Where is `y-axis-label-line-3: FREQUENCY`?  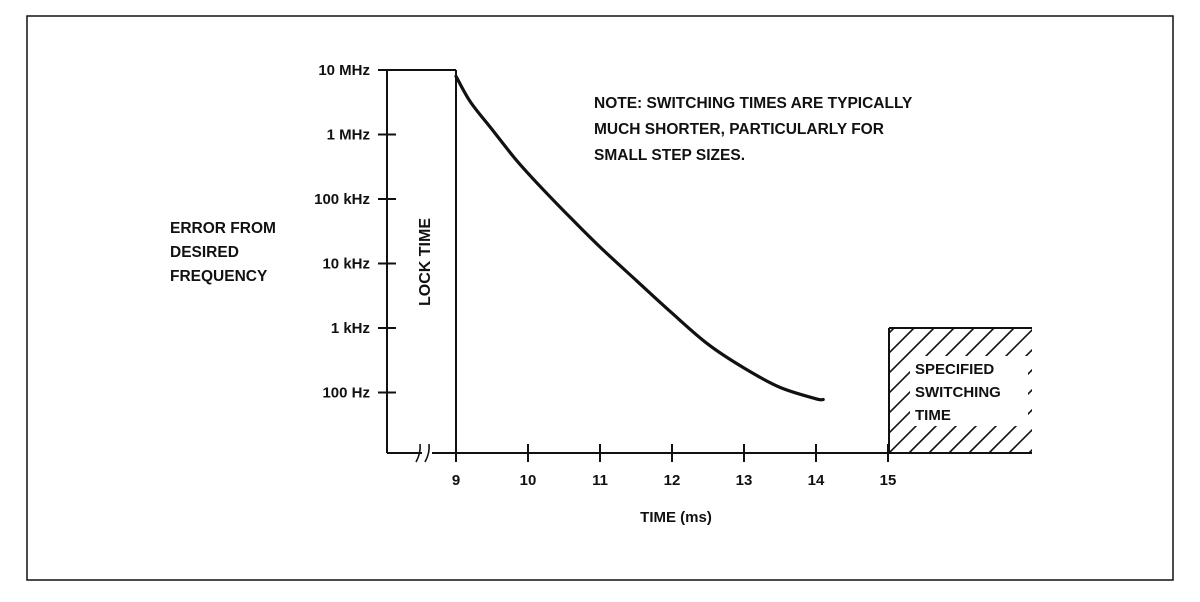 y-axis-label-line-3: FREQUENCY is located at coordinates (219, 276).